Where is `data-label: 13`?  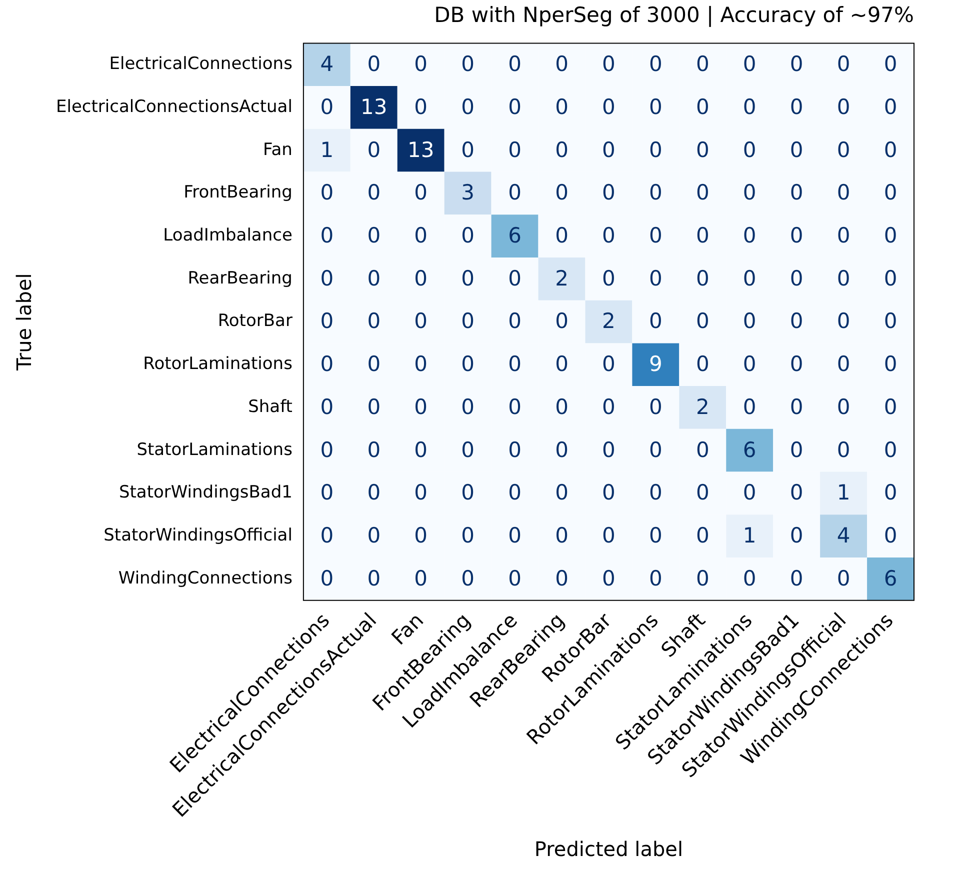 data-label: 13 is located at coordinates (420, 150).